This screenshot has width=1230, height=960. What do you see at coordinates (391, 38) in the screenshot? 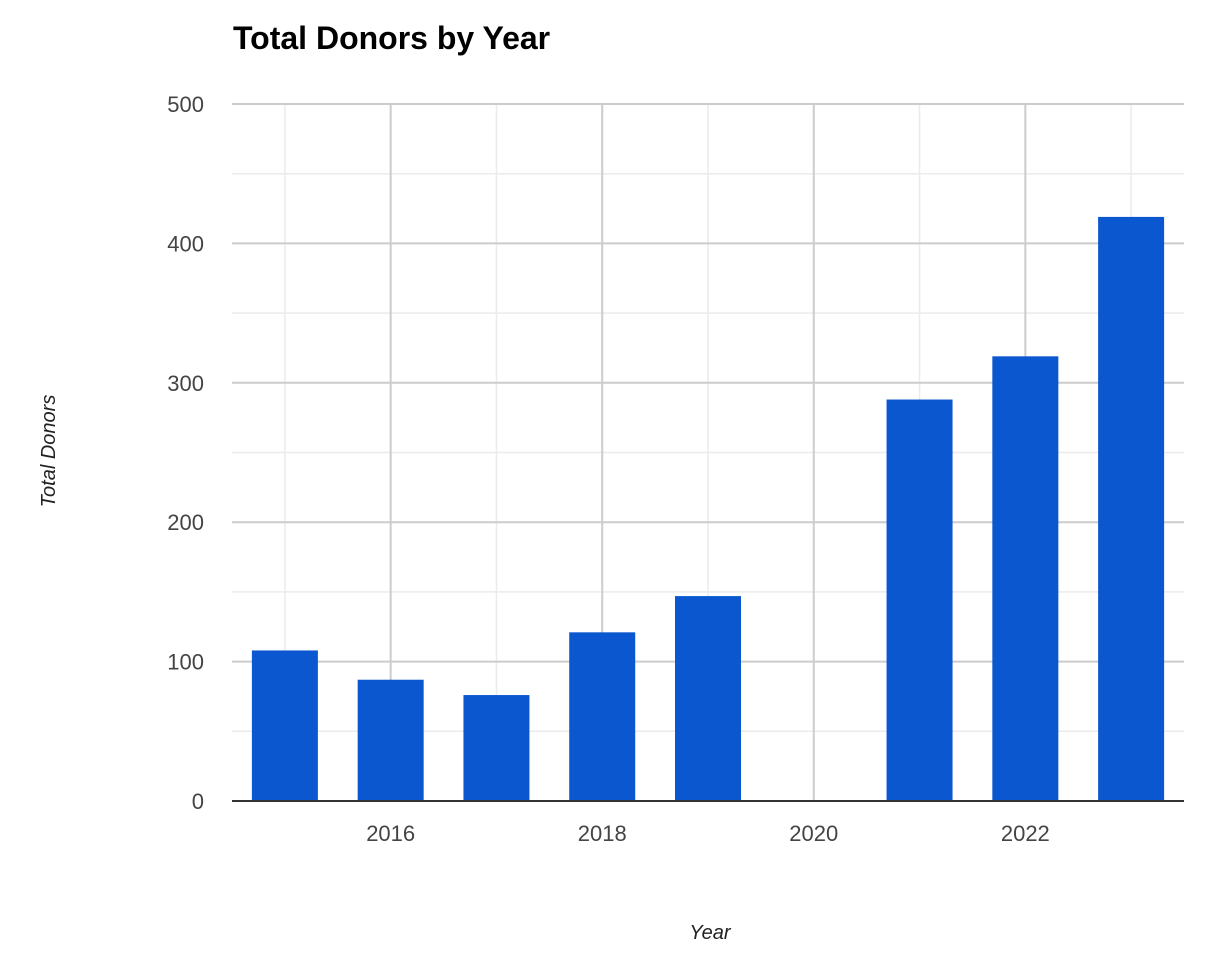
I see `chart-title: Total Donors by Year` at bounding box center [391, 38].